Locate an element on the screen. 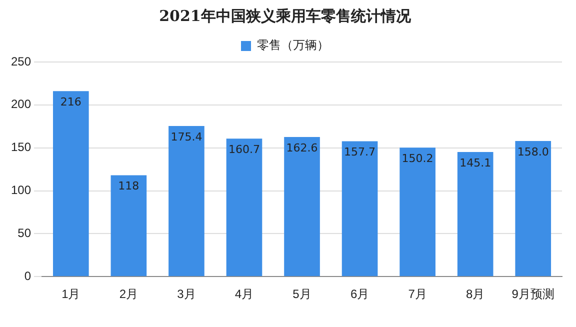 The width and height of the screenshot is (576, 327). y-tick-label: 0 is located at coordinates (28, 275).